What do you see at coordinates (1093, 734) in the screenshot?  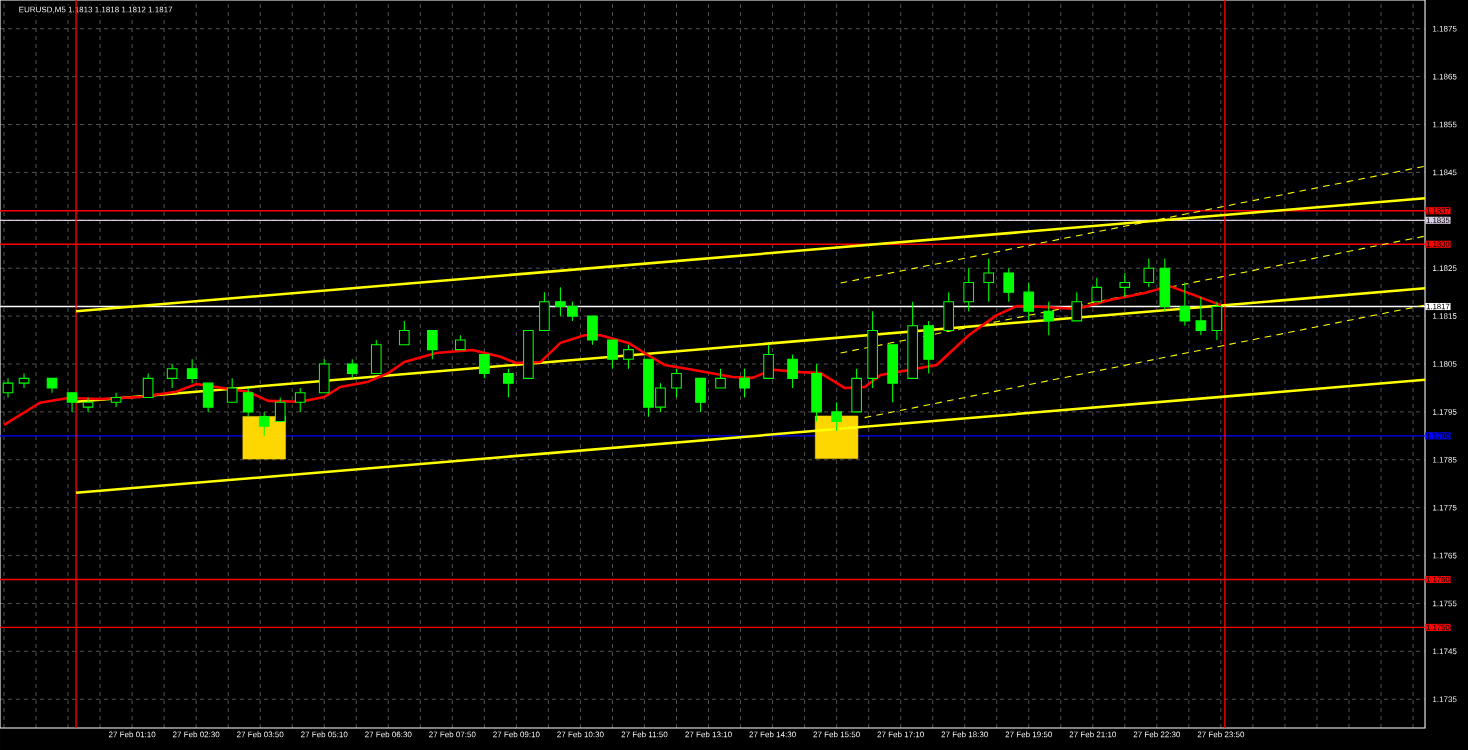 I see `x-tick-label: 27 Feb 21:10` at bounding box center [1093, 734].